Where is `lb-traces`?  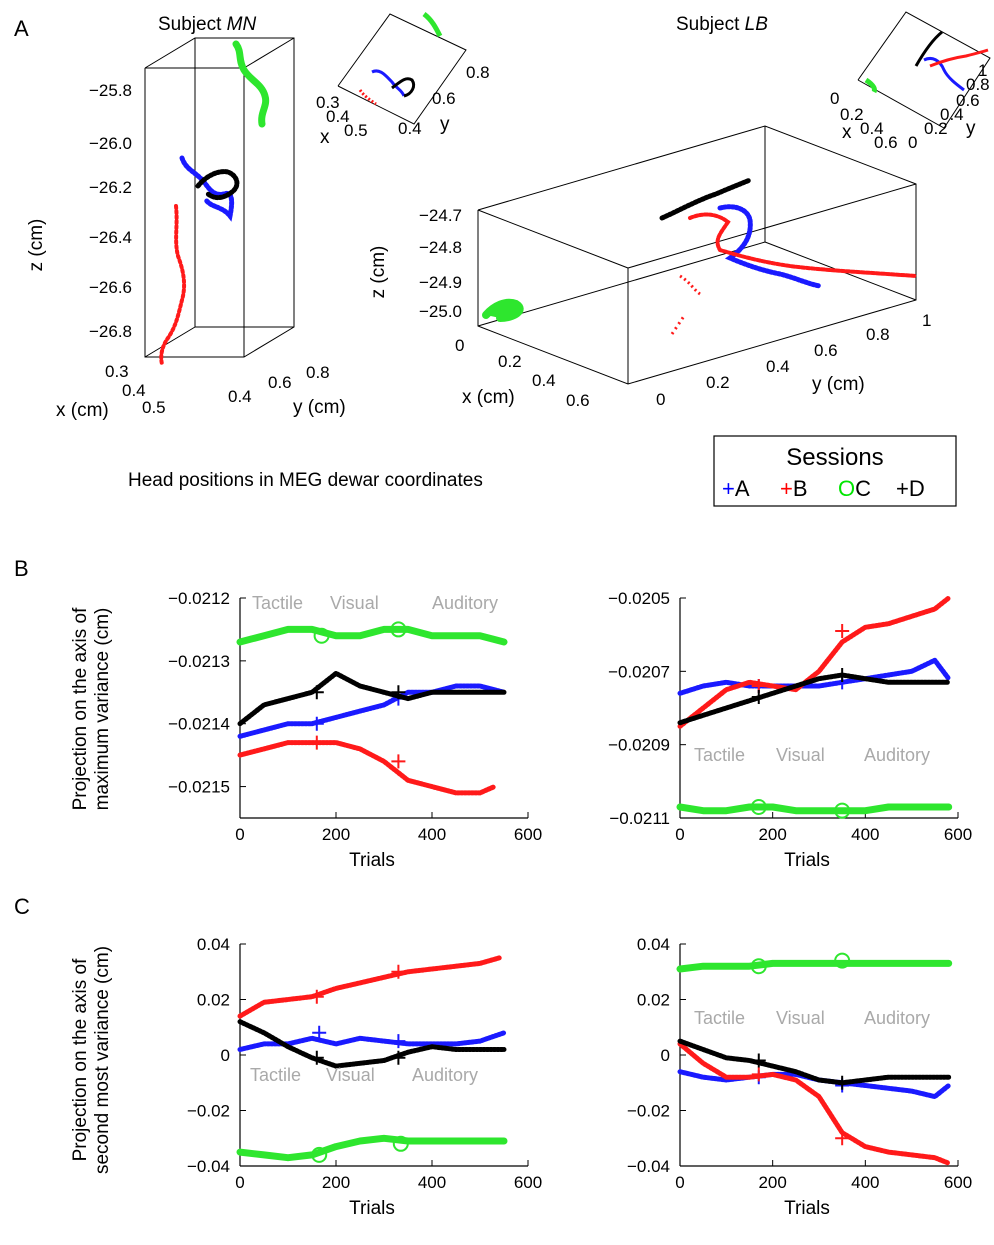
lb-traces is located at coordinates (700, 256).